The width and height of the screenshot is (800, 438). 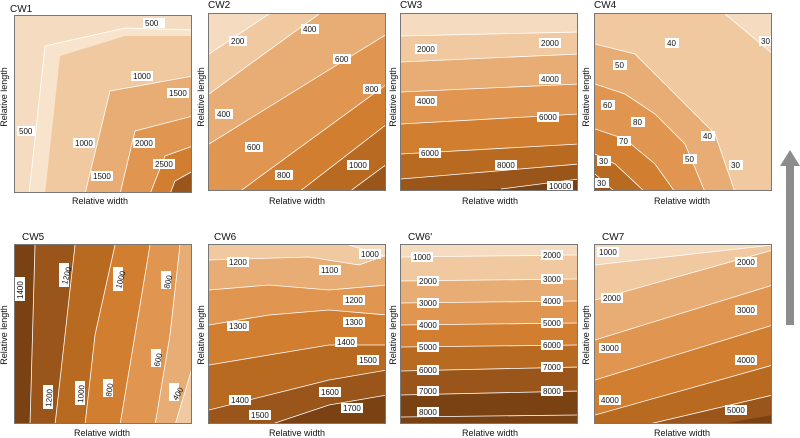 What do you see at coordinates (33, 237) in the screenshot?
I see `panel-title: CW5` at bounding box center [33, 237].